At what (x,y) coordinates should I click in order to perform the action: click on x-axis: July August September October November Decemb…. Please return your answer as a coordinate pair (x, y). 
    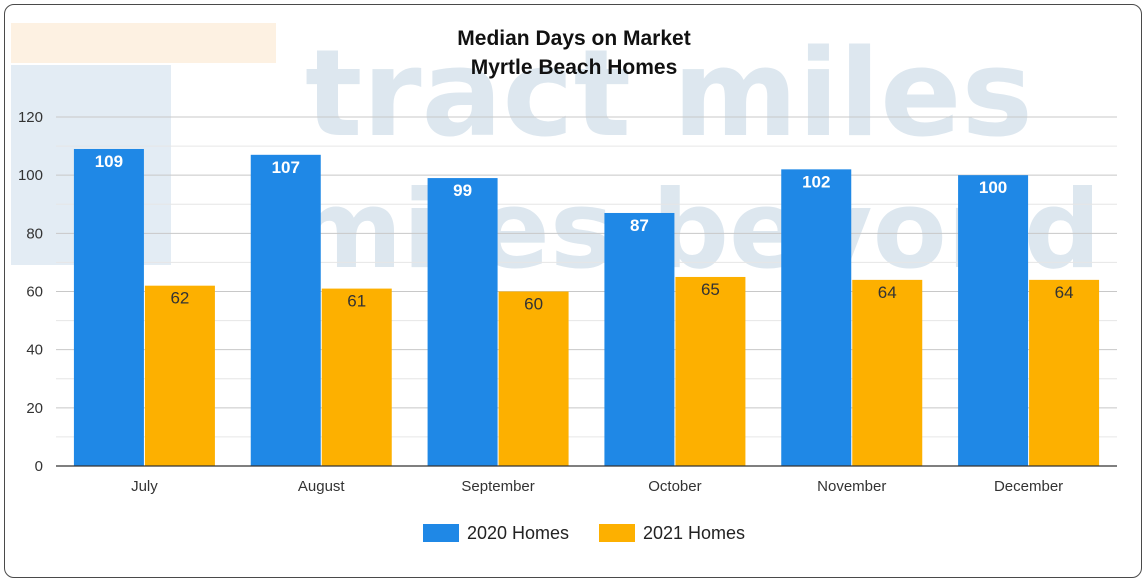
    Looking at the image, I should click on (586, 480).